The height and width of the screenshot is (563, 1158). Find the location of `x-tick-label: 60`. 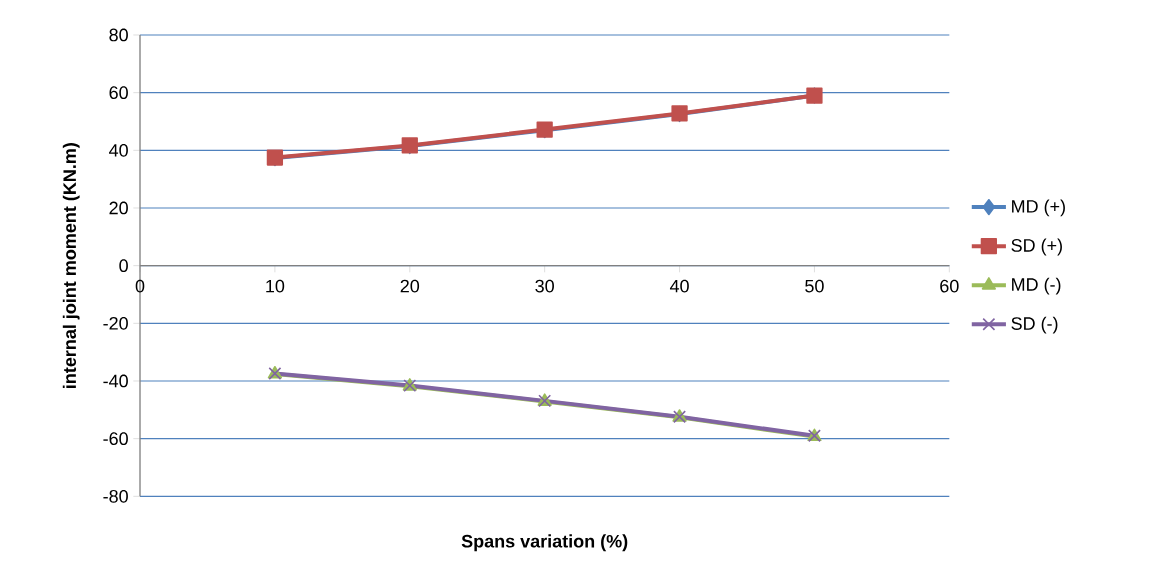

x-tick-label: 60 is located at coordinates (949, 286).